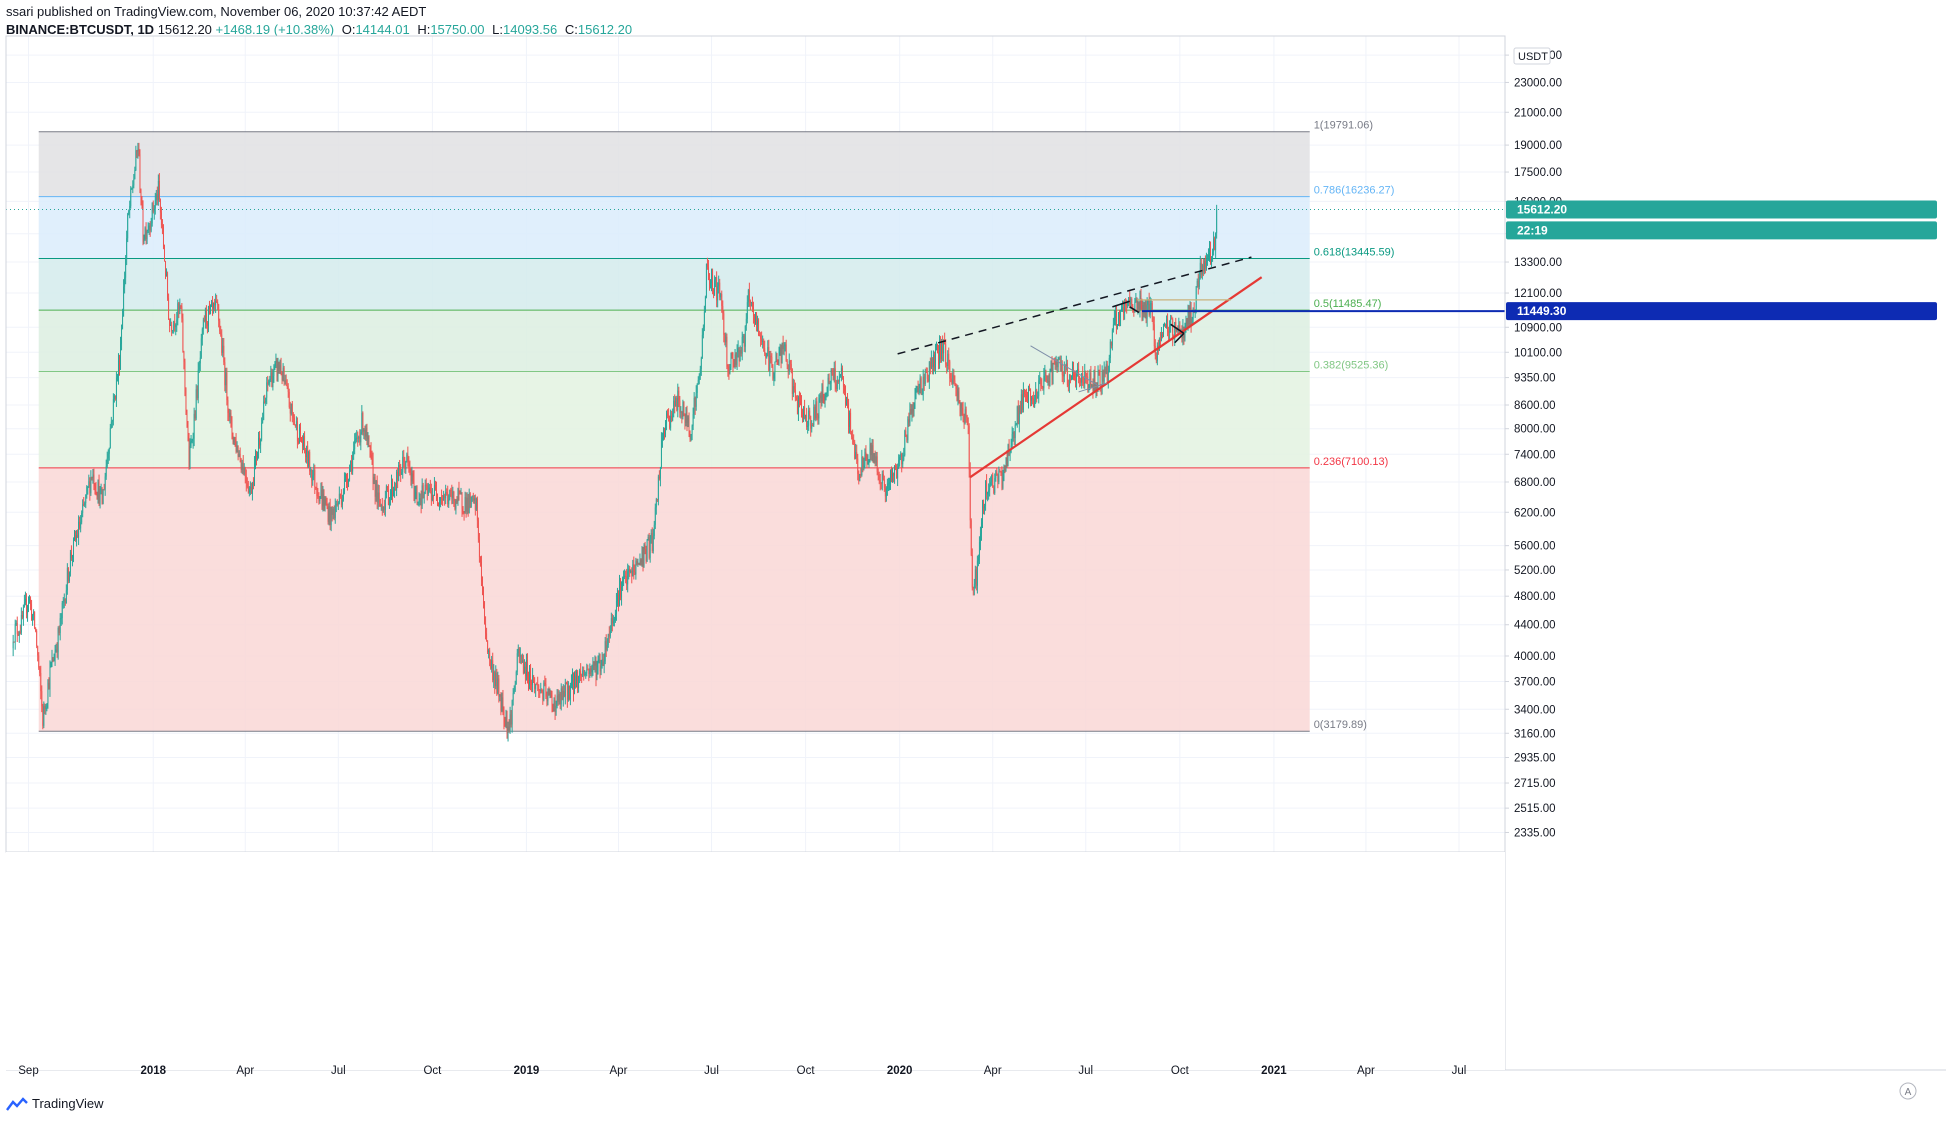 This screenshot has height=1121, width=1946. I want to click on price-axis-badge: 15612.20, so click(1721, 209).